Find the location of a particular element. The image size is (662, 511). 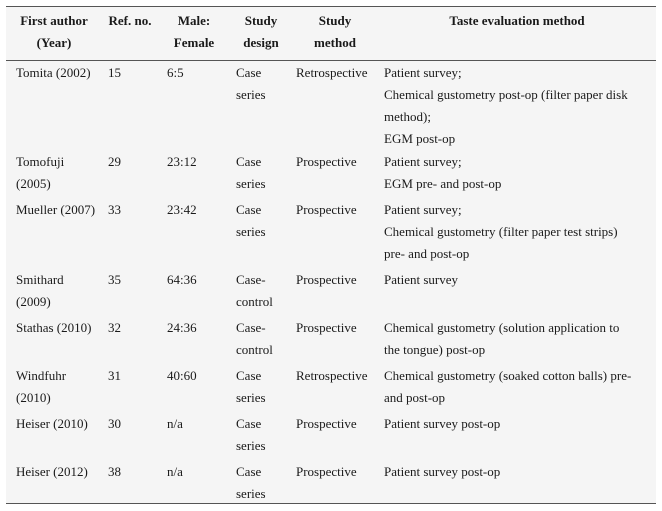

cell-ratio: 23:42 is located at coordinates (182, 209).